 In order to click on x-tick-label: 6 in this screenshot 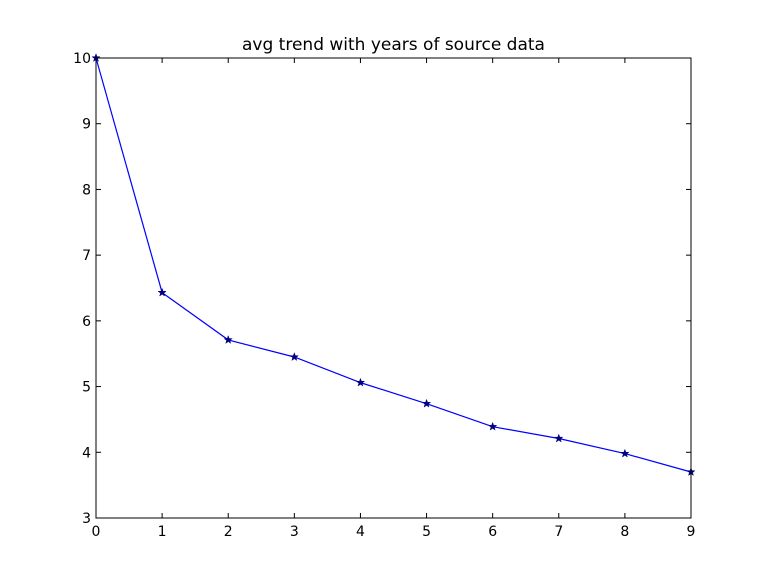, I will do `click(492, 532)`.